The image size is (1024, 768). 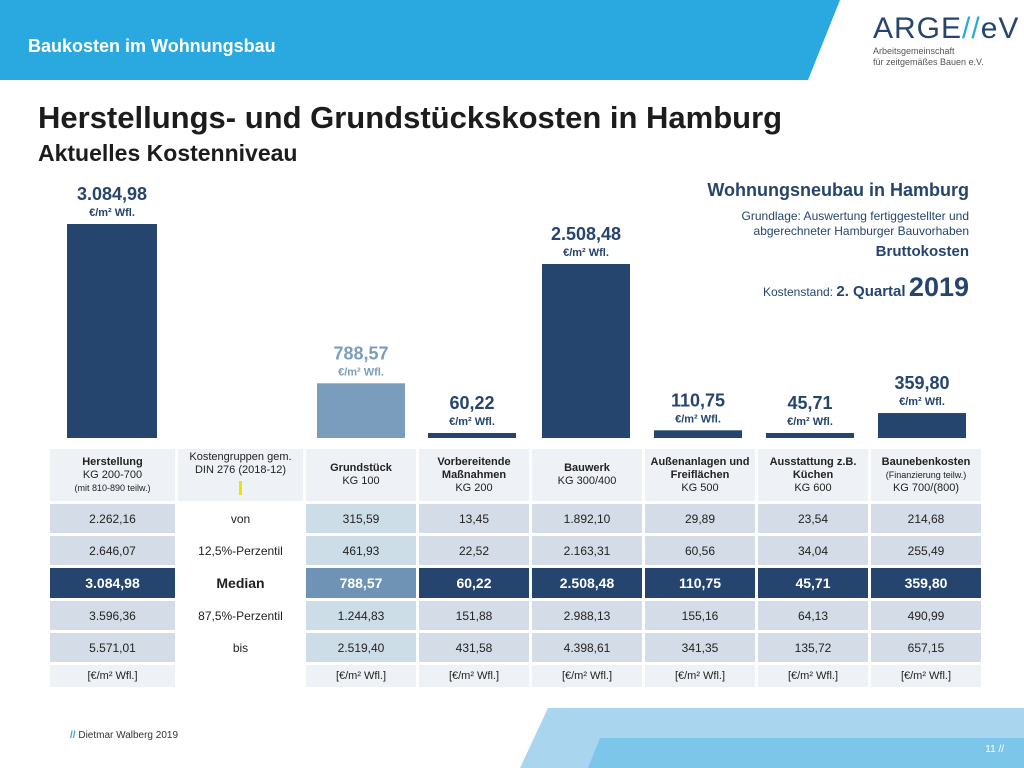 I want to click on table-cell: 2.508,48, so click(x=587, y=583).